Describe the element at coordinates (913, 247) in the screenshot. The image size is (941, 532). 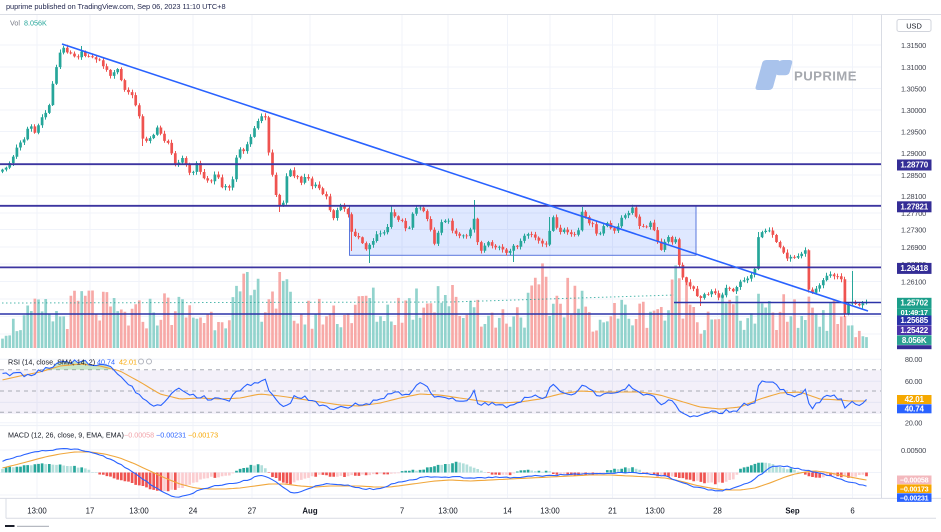
I see `svg-text: 1.26900` at that location.